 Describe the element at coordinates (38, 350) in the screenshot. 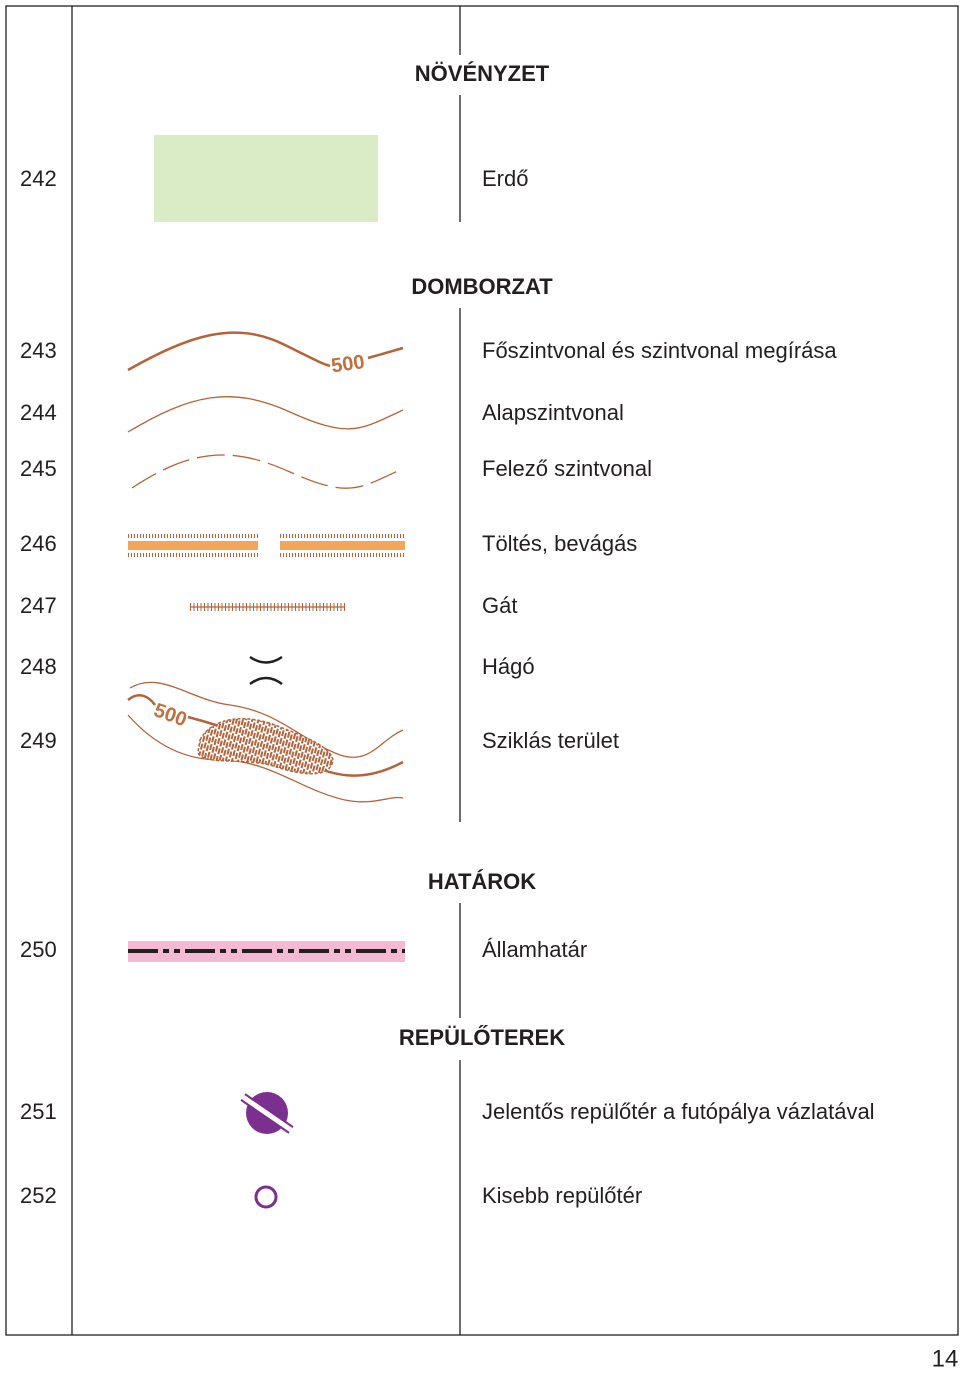

I see `row-number: 243` at that location.